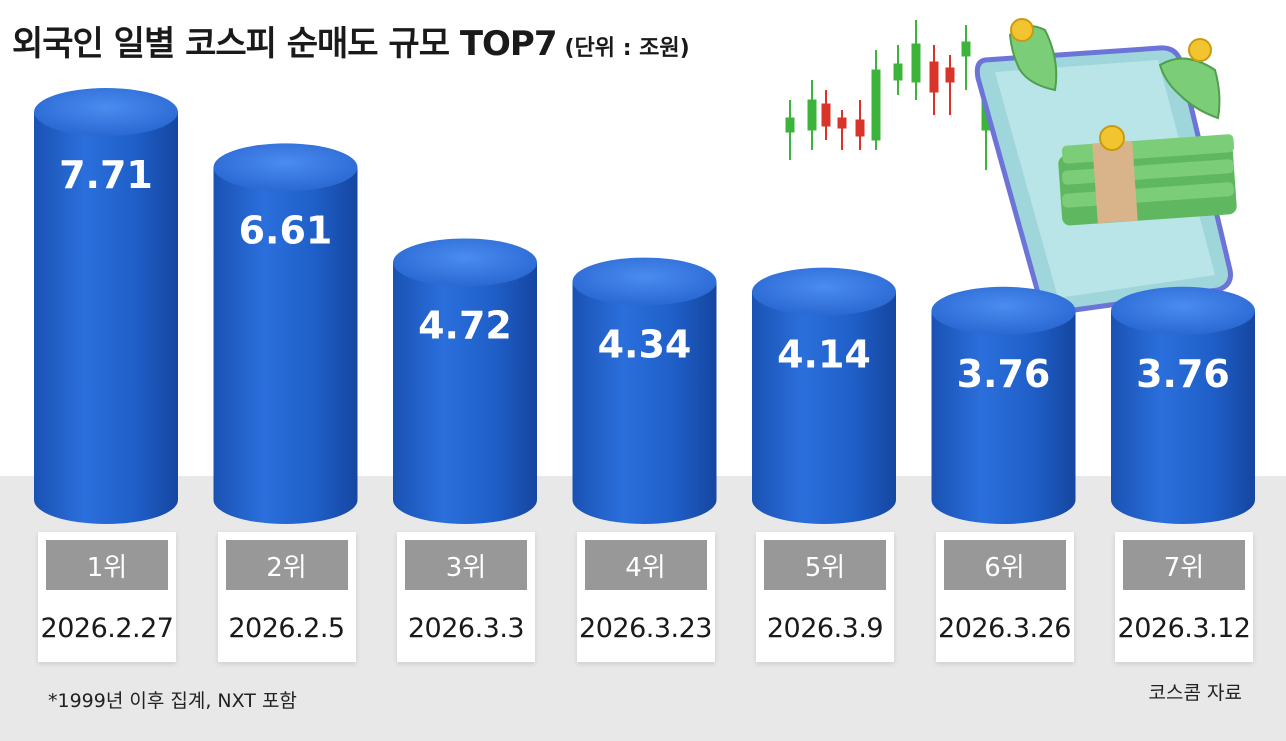 Image resolution: width=1286 pixels, height=741 pixels. I want to click on rank-card: 5위 2026.3.9, so click(825, 597).